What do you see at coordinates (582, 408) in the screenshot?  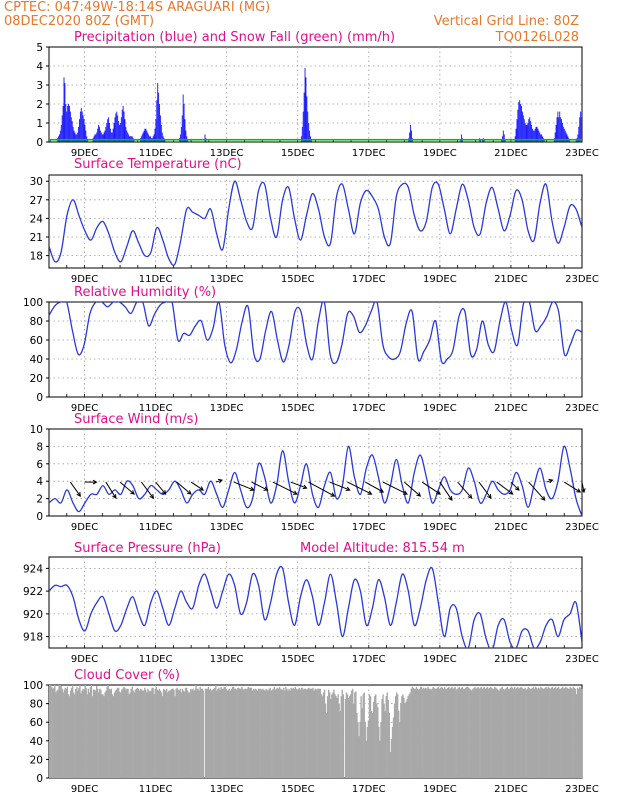 I see `rh-date-label: 23DEC` at bounding box center [582, 408].